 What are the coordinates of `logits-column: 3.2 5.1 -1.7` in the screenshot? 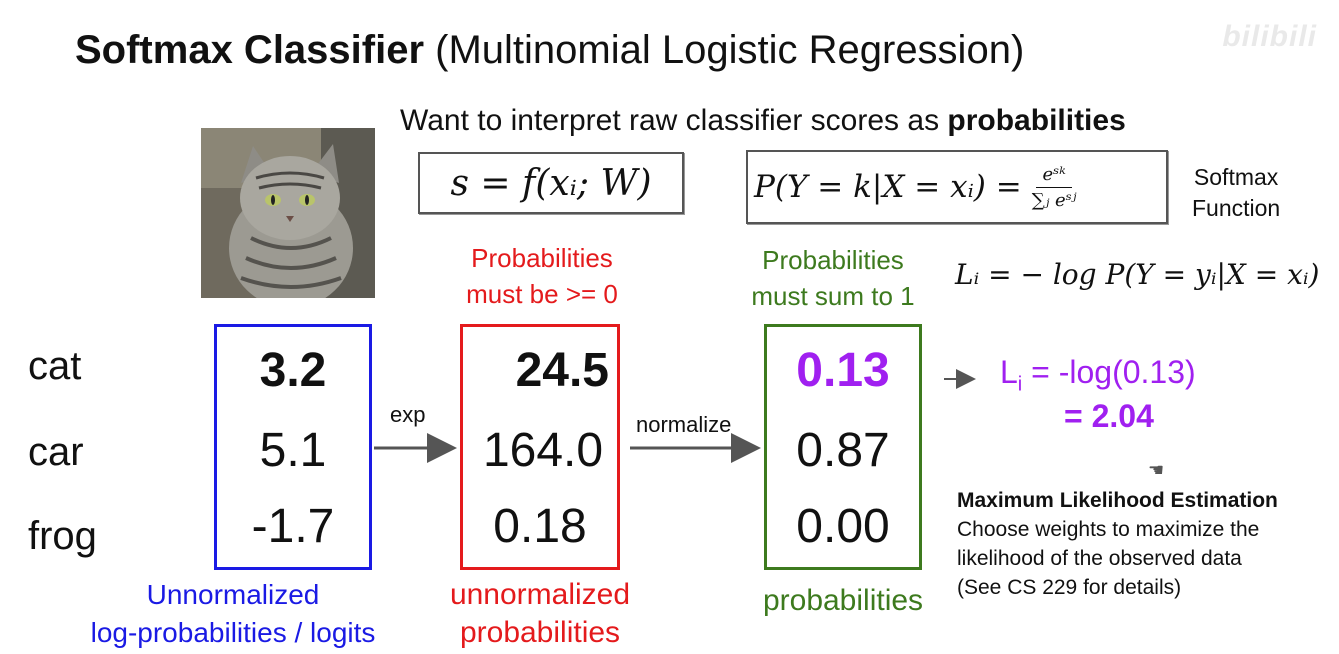 It's located at (293, 447).